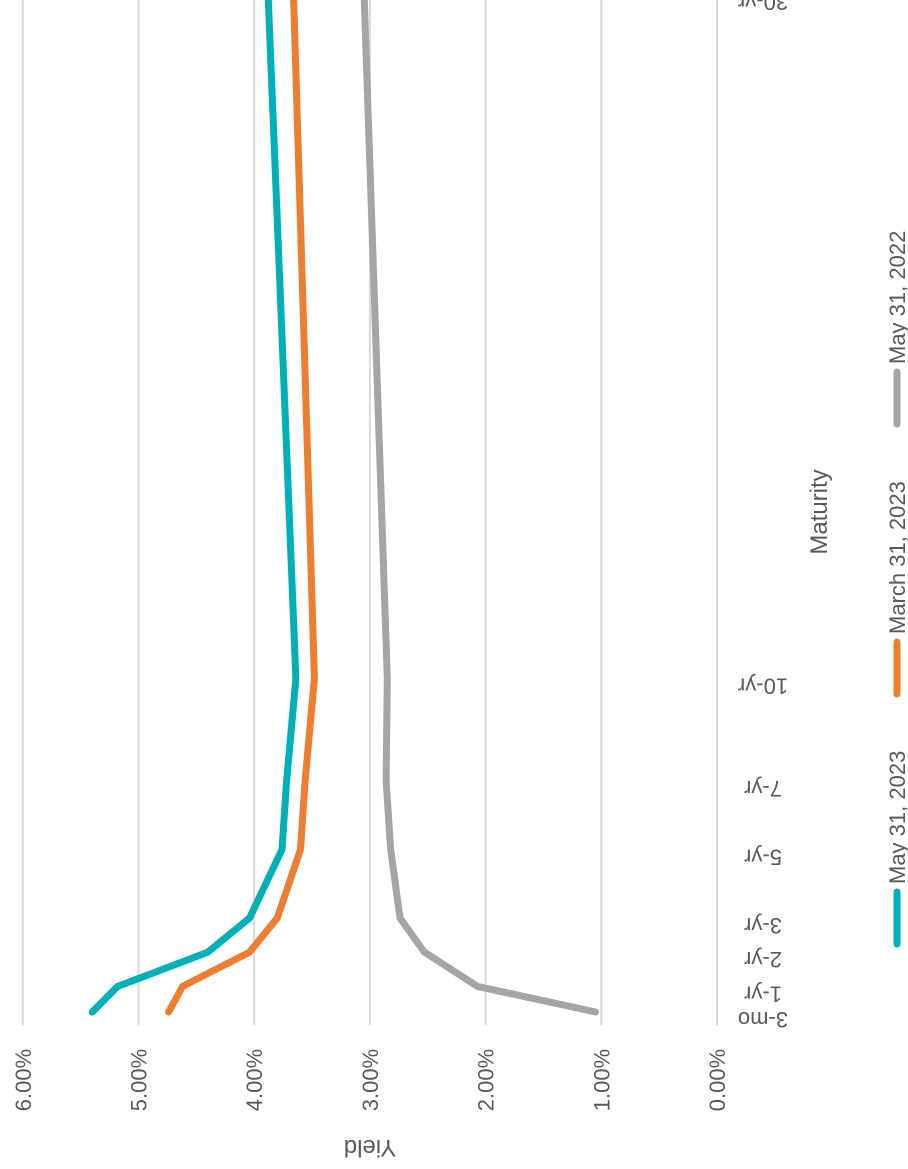 Image resolution: width=908 pixels, height=1169 pixels. Describe the element at coordinates (486, 1080) in the screenshot. I see `y-tick-label: 2.00%` at that location.